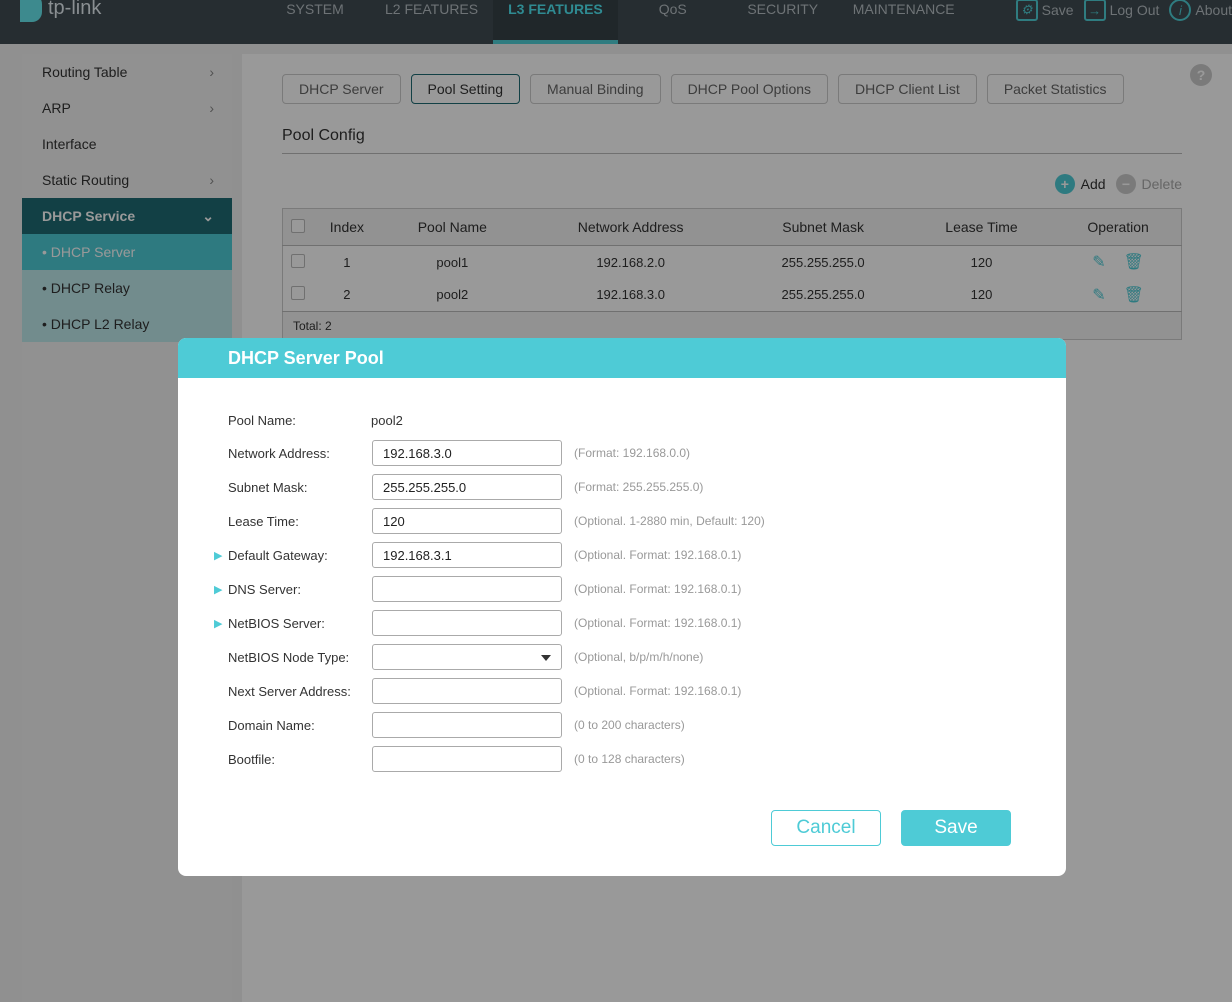 This screenshot has width=1232, height=1002. What do you see at coordinates (672, 9) in the screenshot?
I see `nav-qos: QoS` at bounding box center [672, 9].